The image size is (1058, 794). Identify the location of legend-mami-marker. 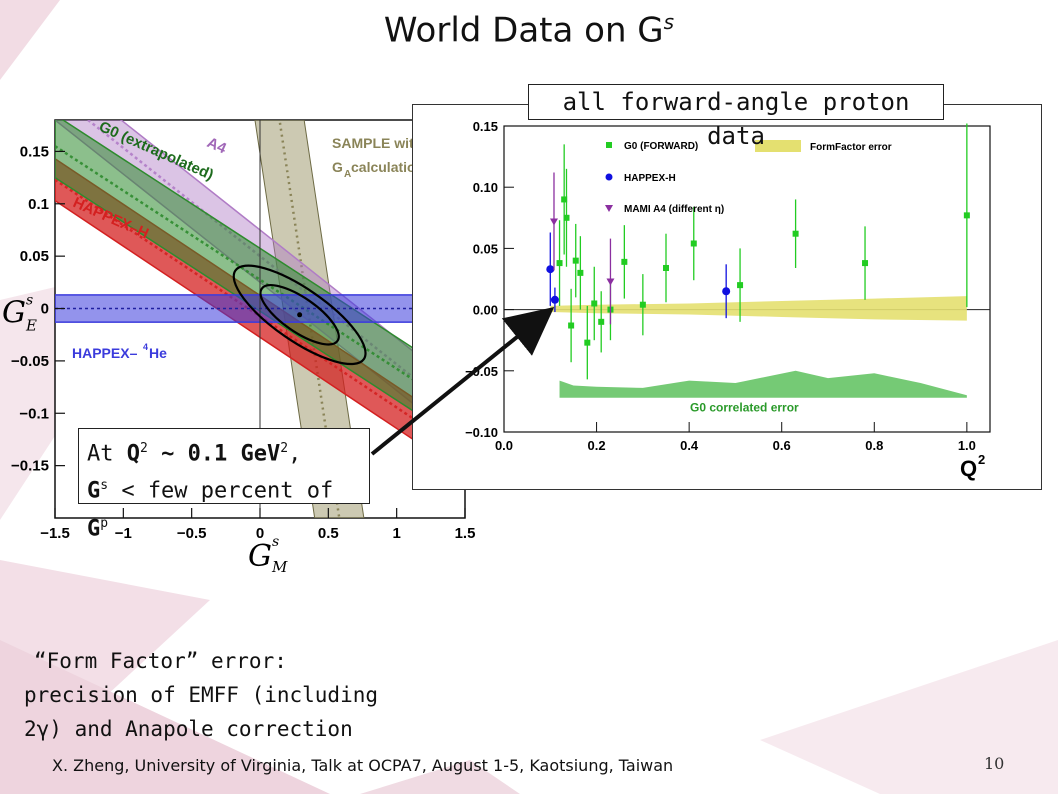
(609, 208).